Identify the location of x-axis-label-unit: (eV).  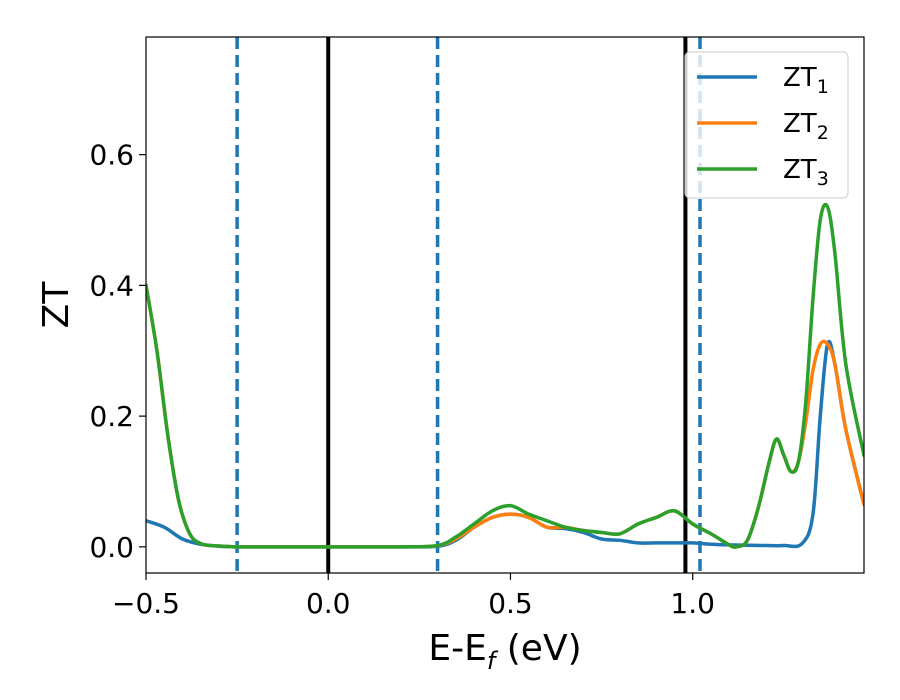
(538, 648).